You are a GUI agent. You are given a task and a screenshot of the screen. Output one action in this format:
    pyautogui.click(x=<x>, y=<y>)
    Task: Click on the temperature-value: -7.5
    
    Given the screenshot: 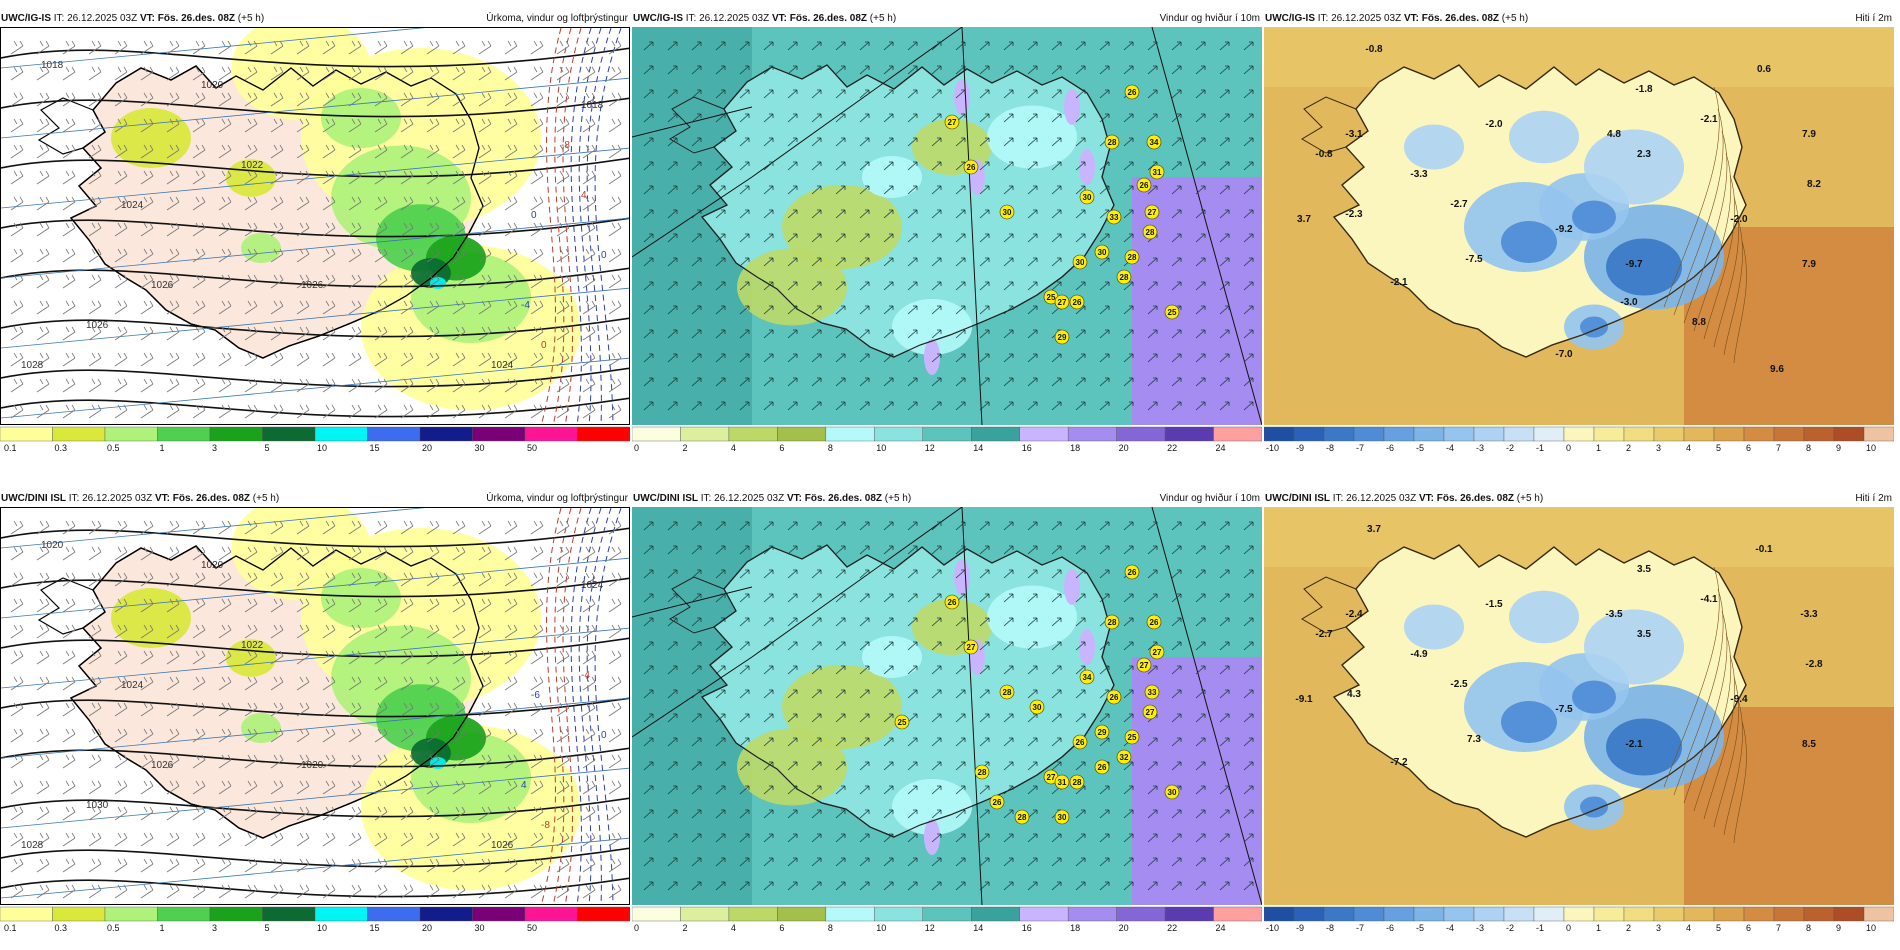 What is the action you would take?
    pyautogui.click(x=1564, y=709)
    